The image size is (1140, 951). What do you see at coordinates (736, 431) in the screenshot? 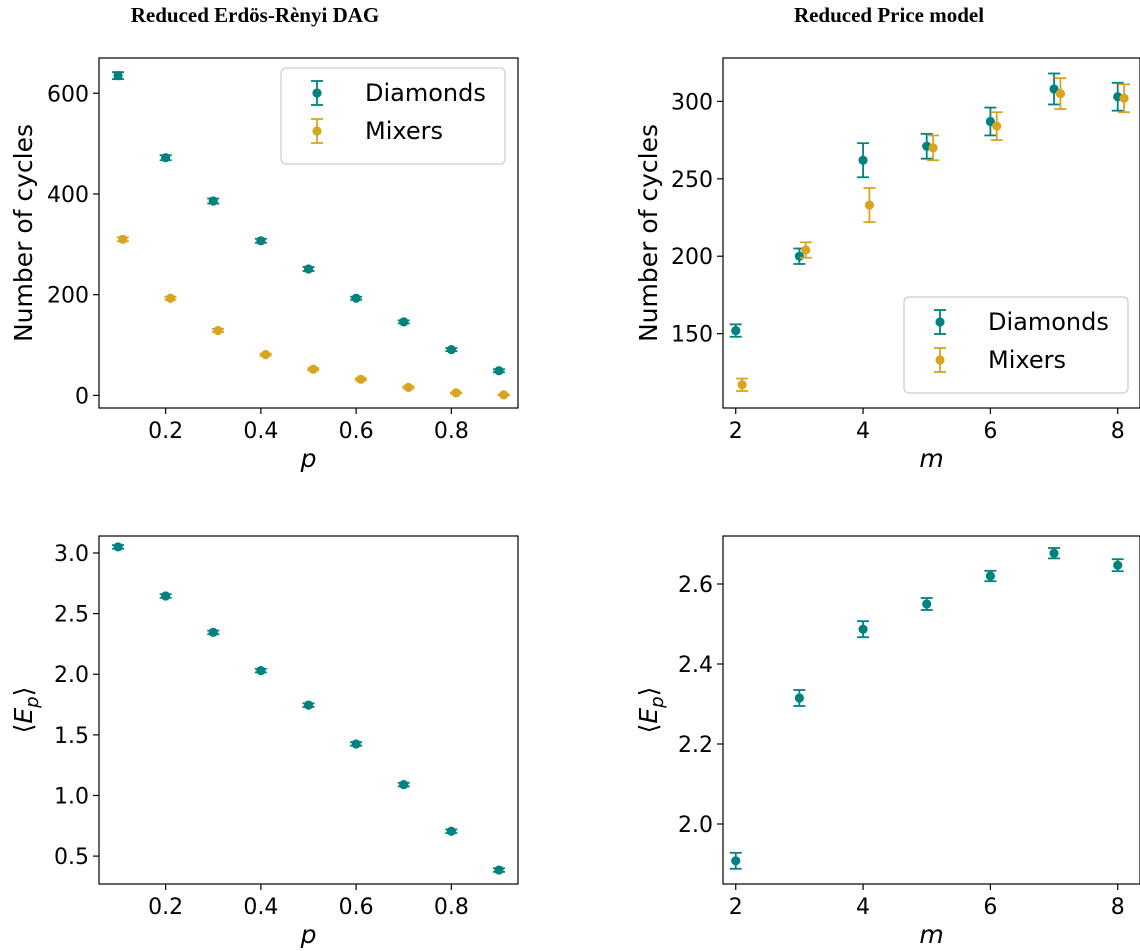
I see `x-tick-label: 2` at bounding box center [736, 431].